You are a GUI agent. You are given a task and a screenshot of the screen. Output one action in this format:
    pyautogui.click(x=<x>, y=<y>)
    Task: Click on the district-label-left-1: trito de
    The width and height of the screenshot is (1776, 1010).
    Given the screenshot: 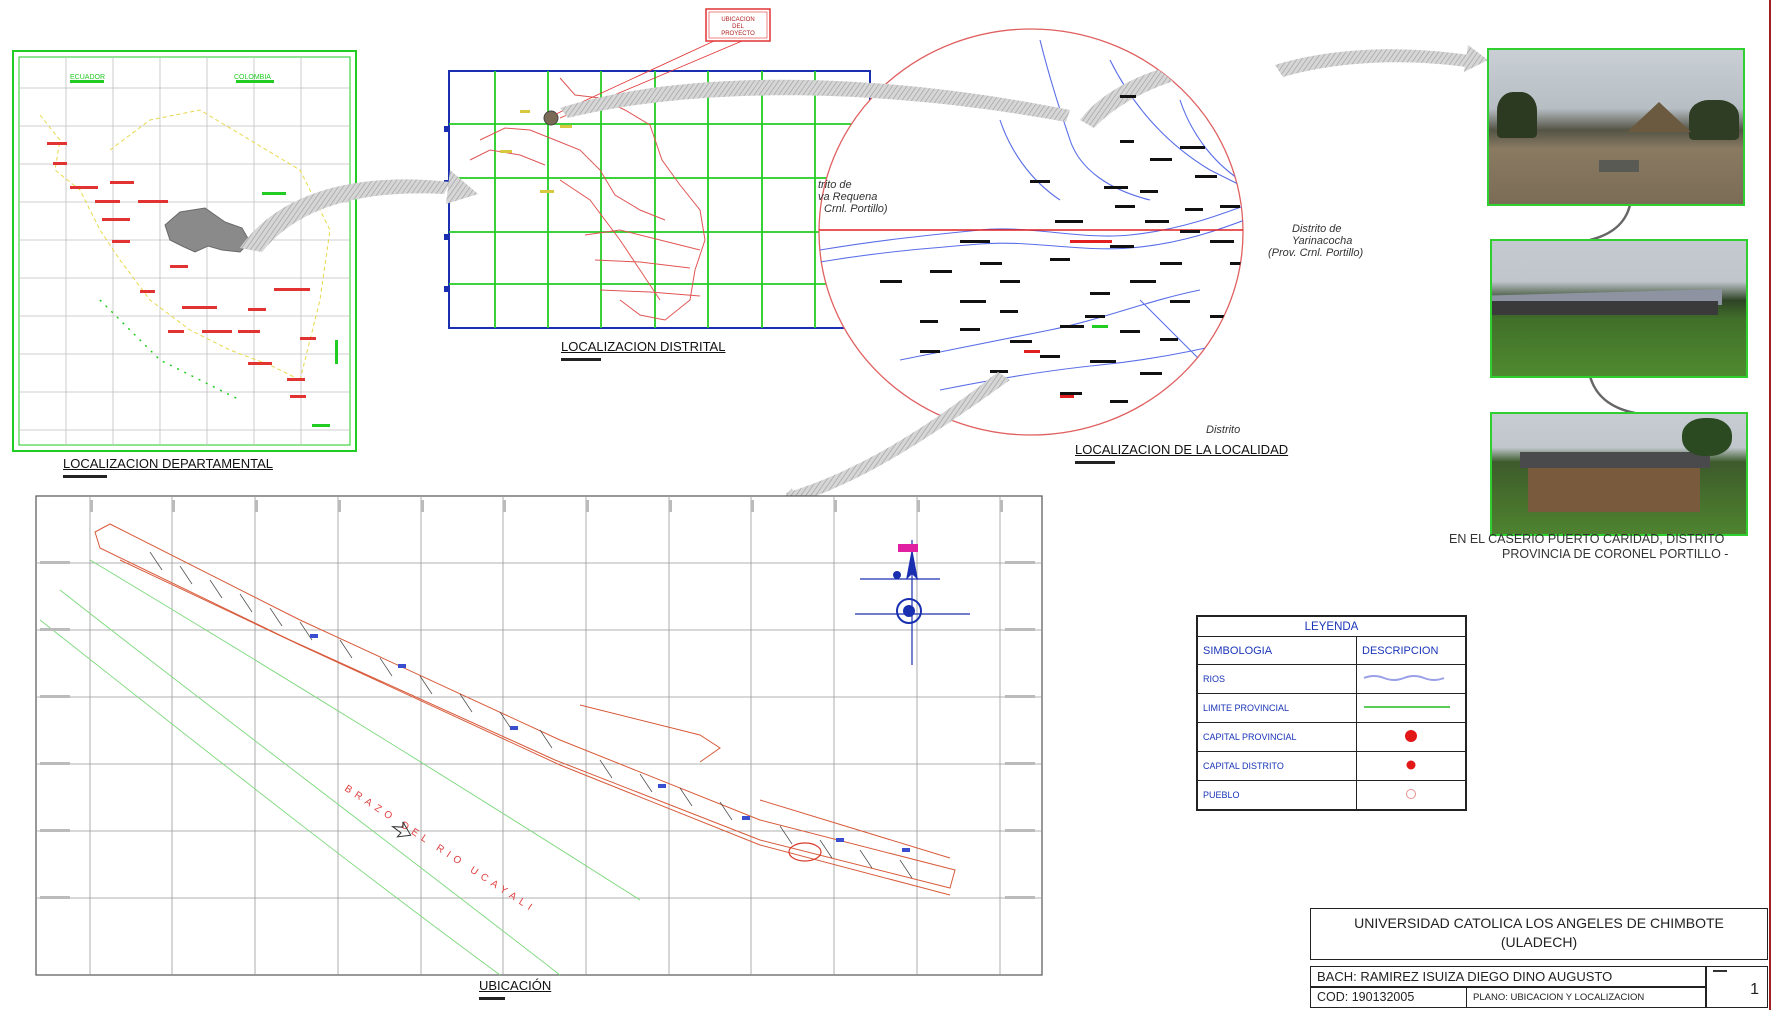 What is the action you would take?
    pyautogui.click(x=835, y=185)
    